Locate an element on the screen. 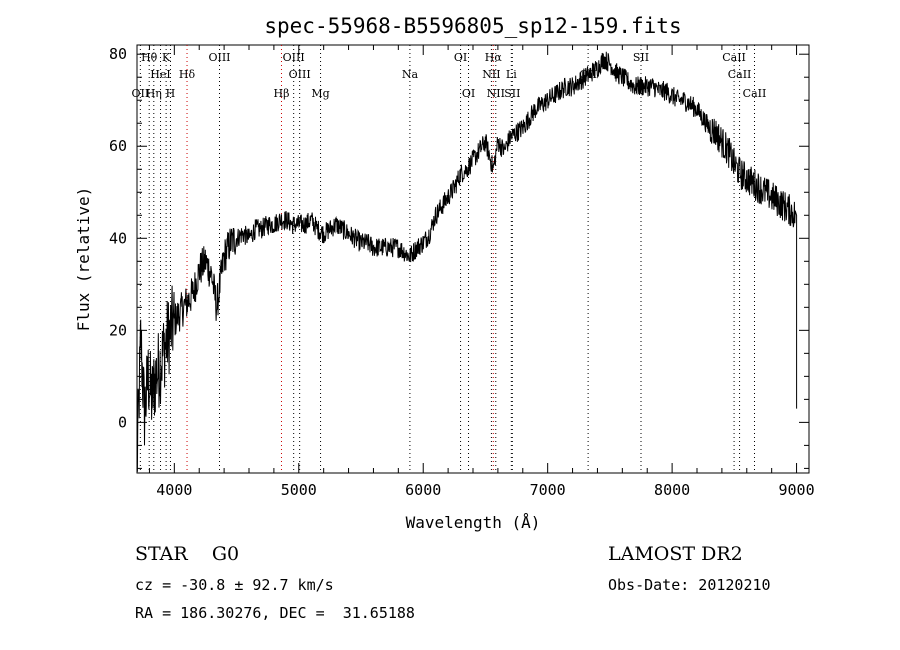 The width and height of the screenshot is (900, 650). line-marker-label: Hα is located at coordinates (494, 57).